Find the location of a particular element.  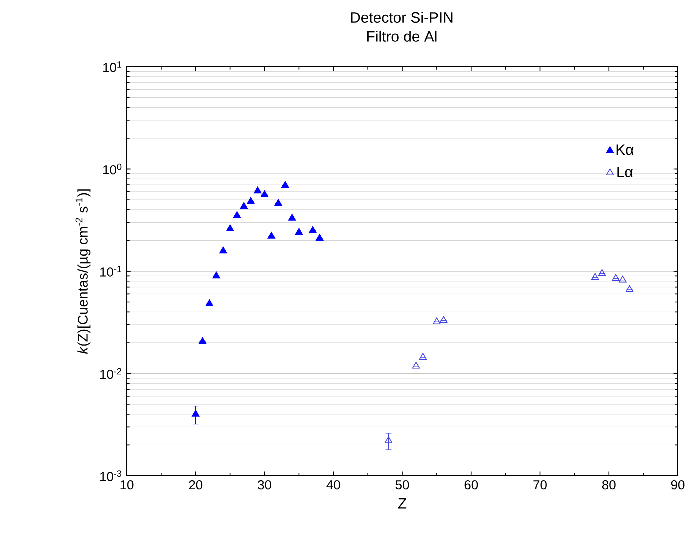

y-tick-label: 10$^{0}$ is located at coordinates (113, 169).